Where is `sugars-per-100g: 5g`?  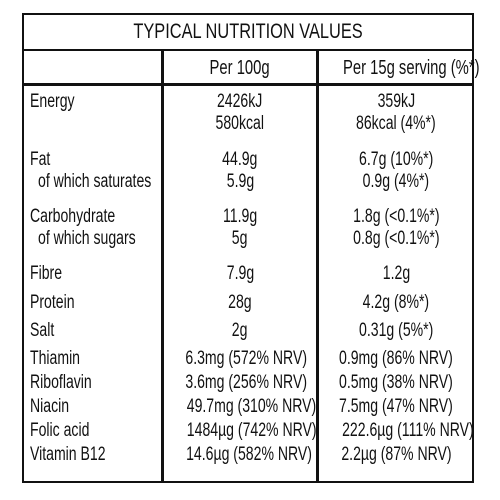
sugars-per-100g: 5g is located at coordinates (240, 238).